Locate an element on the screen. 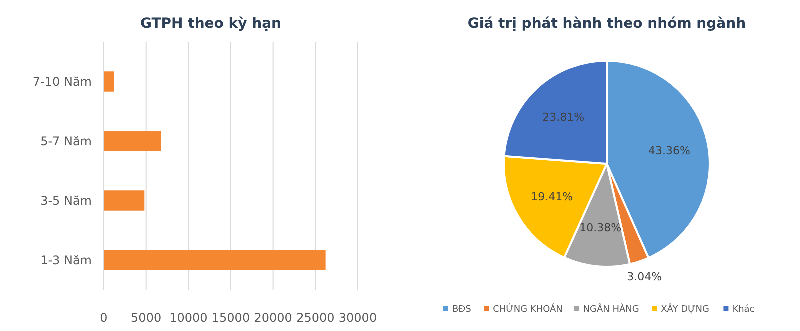 This screenshot has width=800, height=331. x-tick-label: 5000 is located at coordinates (146, 318).